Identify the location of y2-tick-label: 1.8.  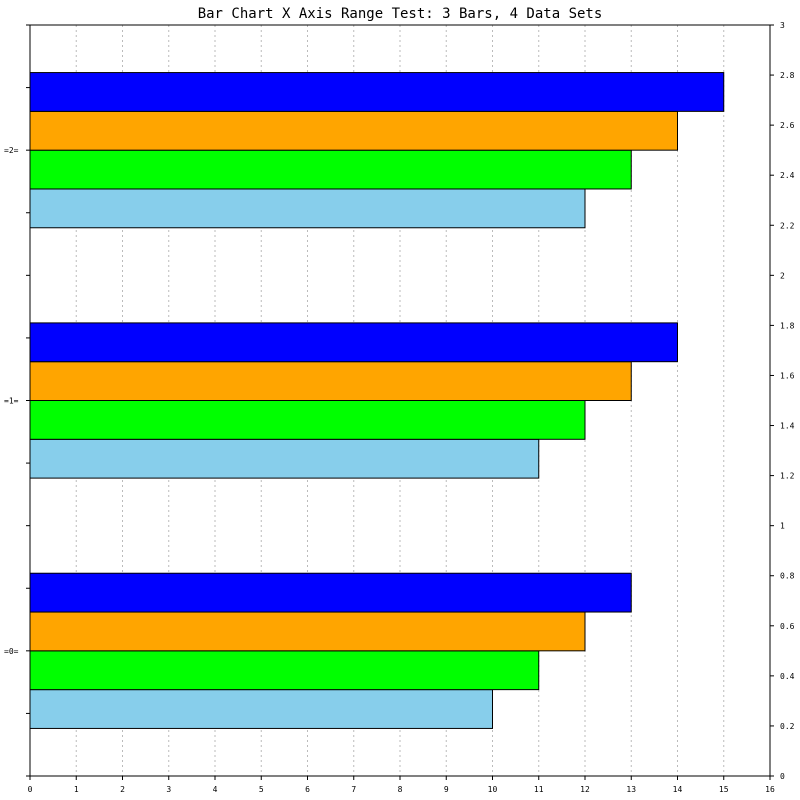
(787, 325).